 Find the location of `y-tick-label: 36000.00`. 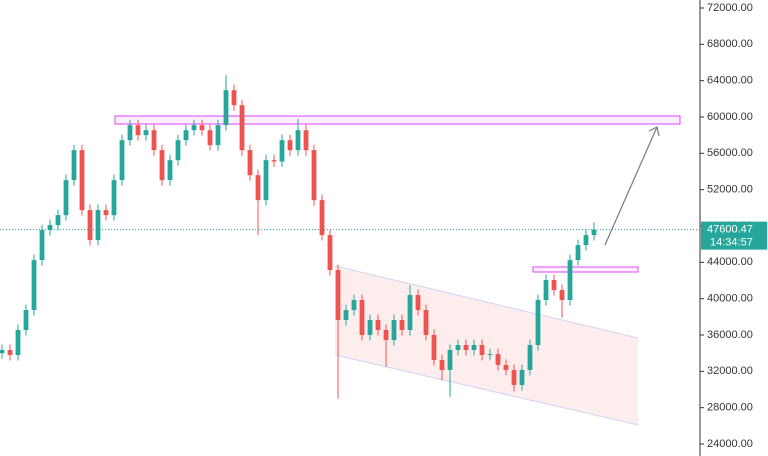

y-tick-label: 36000.00 is located at coordinates (730, 335).